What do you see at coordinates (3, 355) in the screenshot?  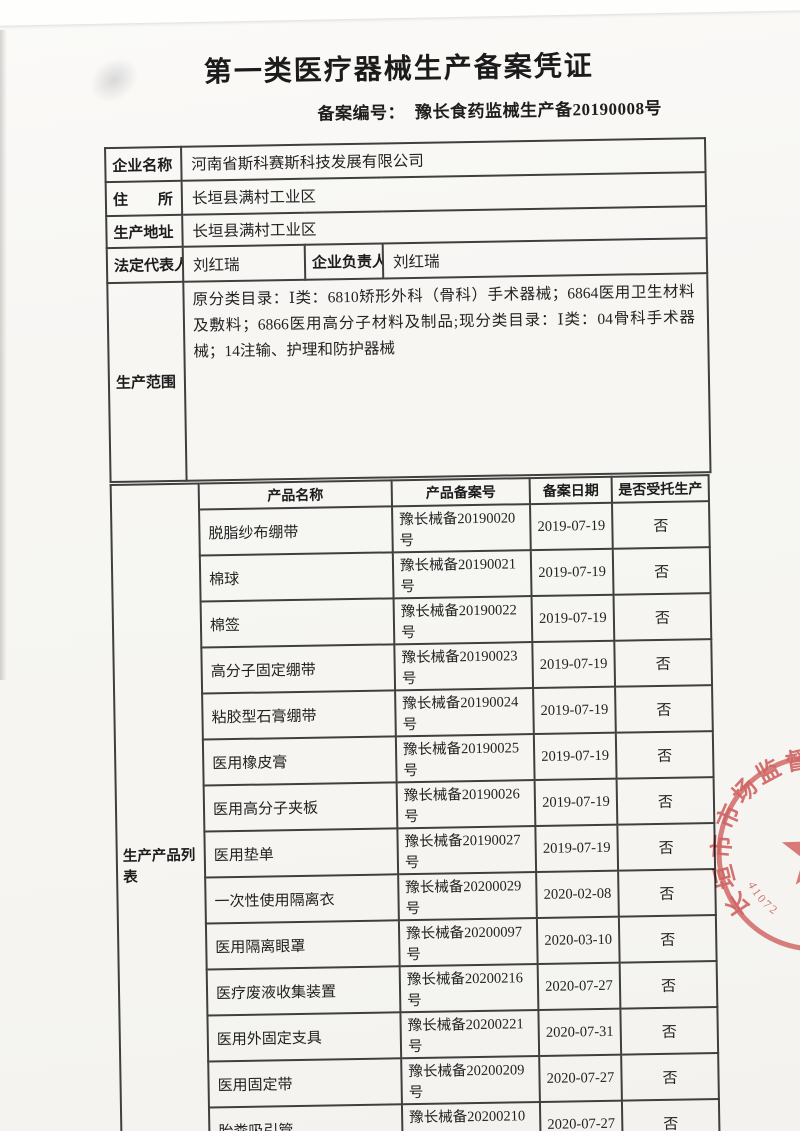 I see `scan-left-fold-shadow` at bounding box center [3, 355].